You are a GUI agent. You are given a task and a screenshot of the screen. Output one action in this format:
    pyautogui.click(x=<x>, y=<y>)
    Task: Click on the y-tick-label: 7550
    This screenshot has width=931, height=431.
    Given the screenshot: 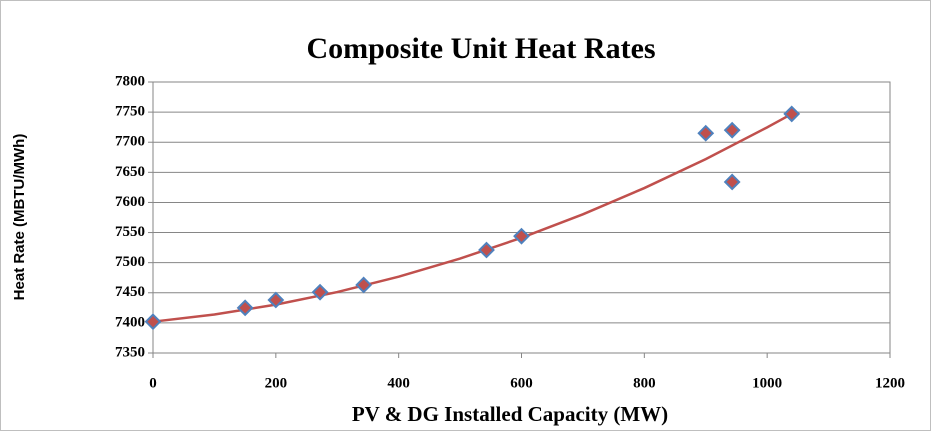 What is the action you would take?
    pyautogui.click(x=130, y=232)
    